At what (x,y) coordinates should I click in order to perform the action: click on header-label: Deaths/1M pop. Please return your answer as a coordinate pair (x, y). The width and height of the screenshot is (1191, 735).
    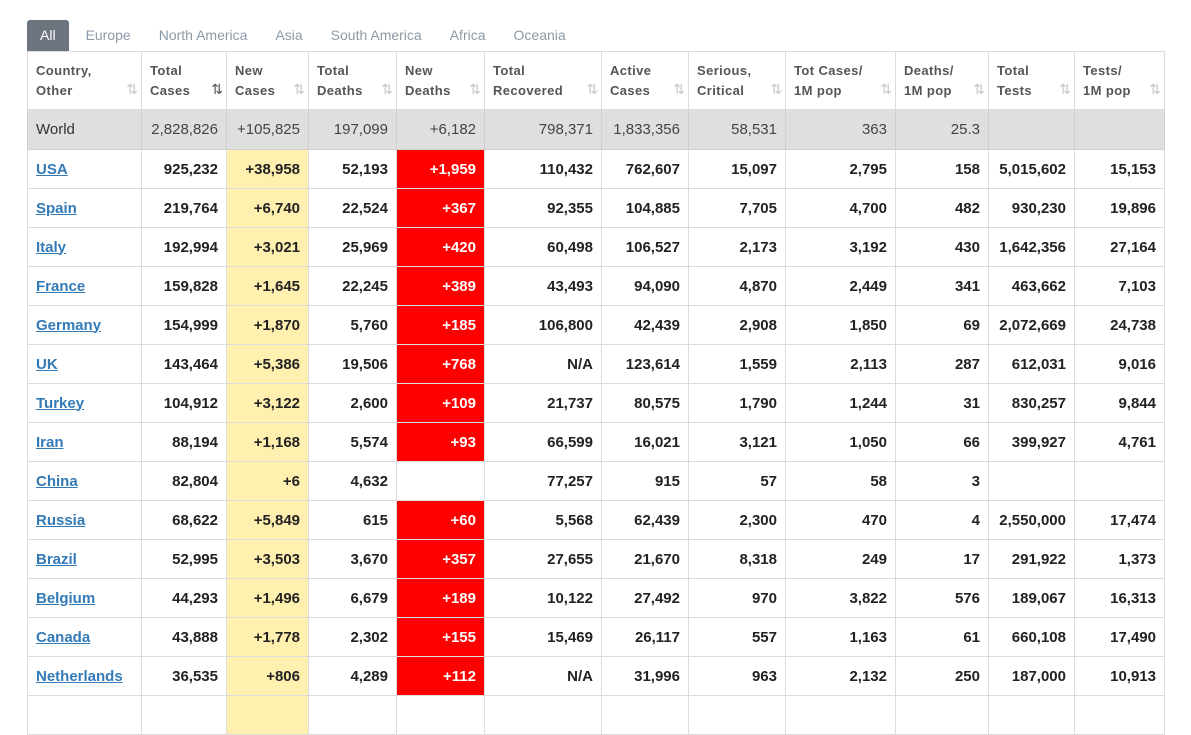
    Looking at the image, I should click on (943, 81).